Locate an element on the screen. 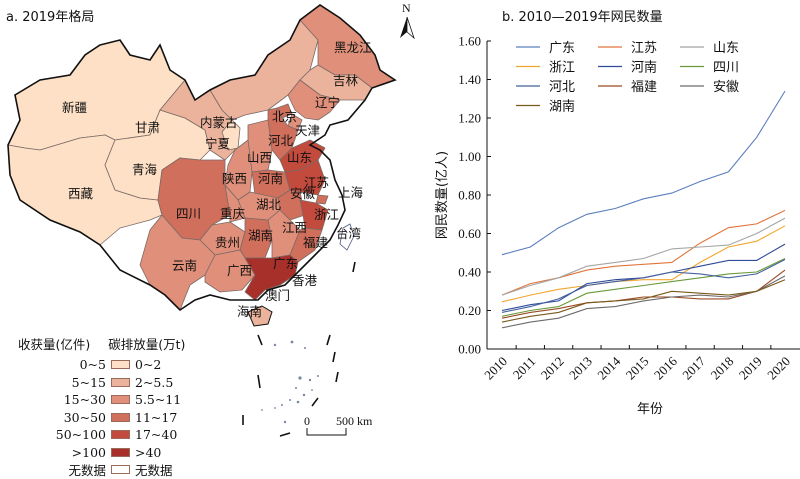 The width and height of the screenshot is (800, 479). north-label: N is located at coordinates (406, 8).